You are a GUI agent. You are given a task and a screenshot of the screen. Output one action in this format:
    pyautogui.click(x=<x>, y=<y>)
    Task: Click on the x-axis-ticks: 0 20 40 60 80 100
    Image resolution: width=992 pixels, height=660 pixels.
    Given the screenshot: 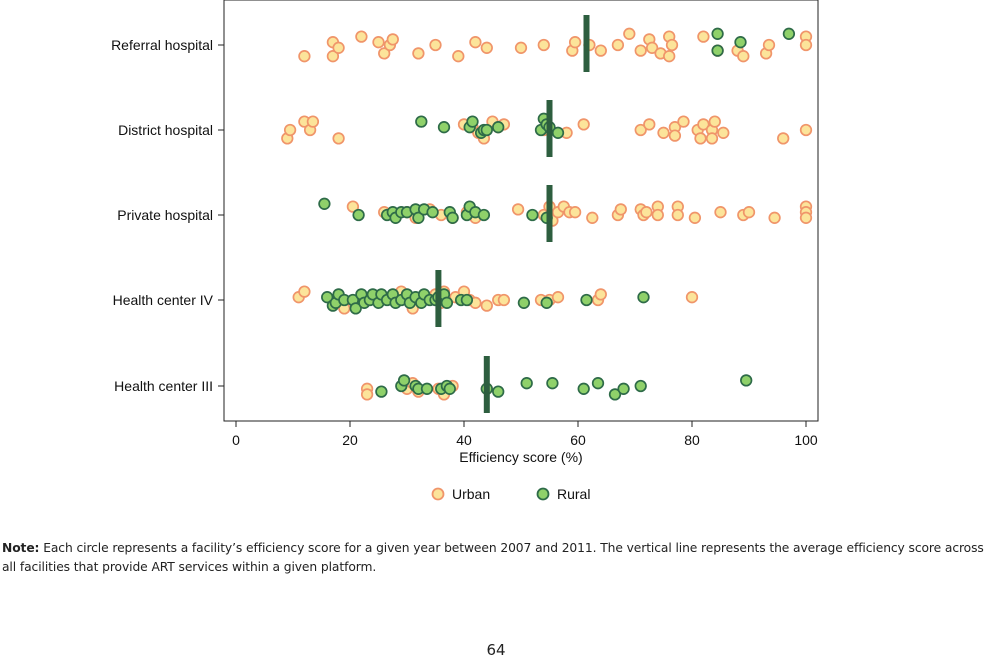 What is the action you would take?
    pyautogui.click(x=525, y=434)
    